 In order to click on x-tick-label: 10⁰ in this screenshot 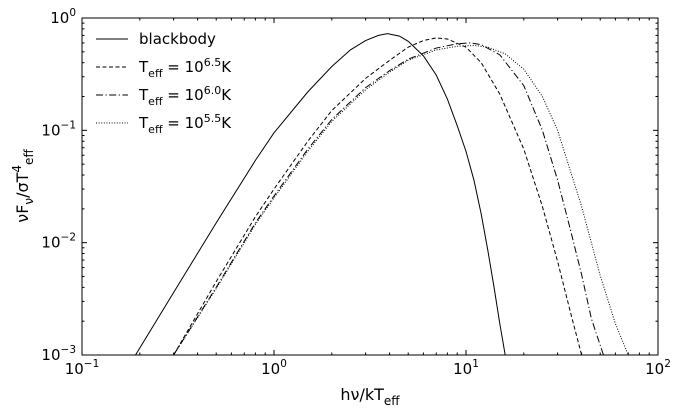, I will do `click(274, 368)`.